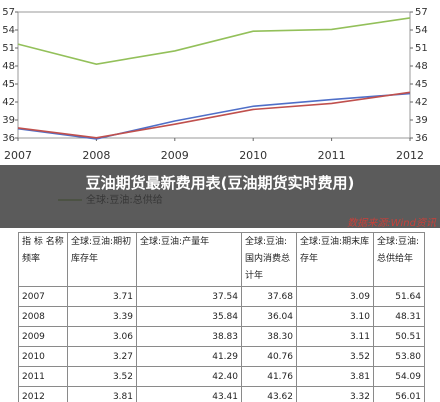 The width and height of the screenshot is (440, 402). I want to click on cell: 3.32, so click(335, 394).